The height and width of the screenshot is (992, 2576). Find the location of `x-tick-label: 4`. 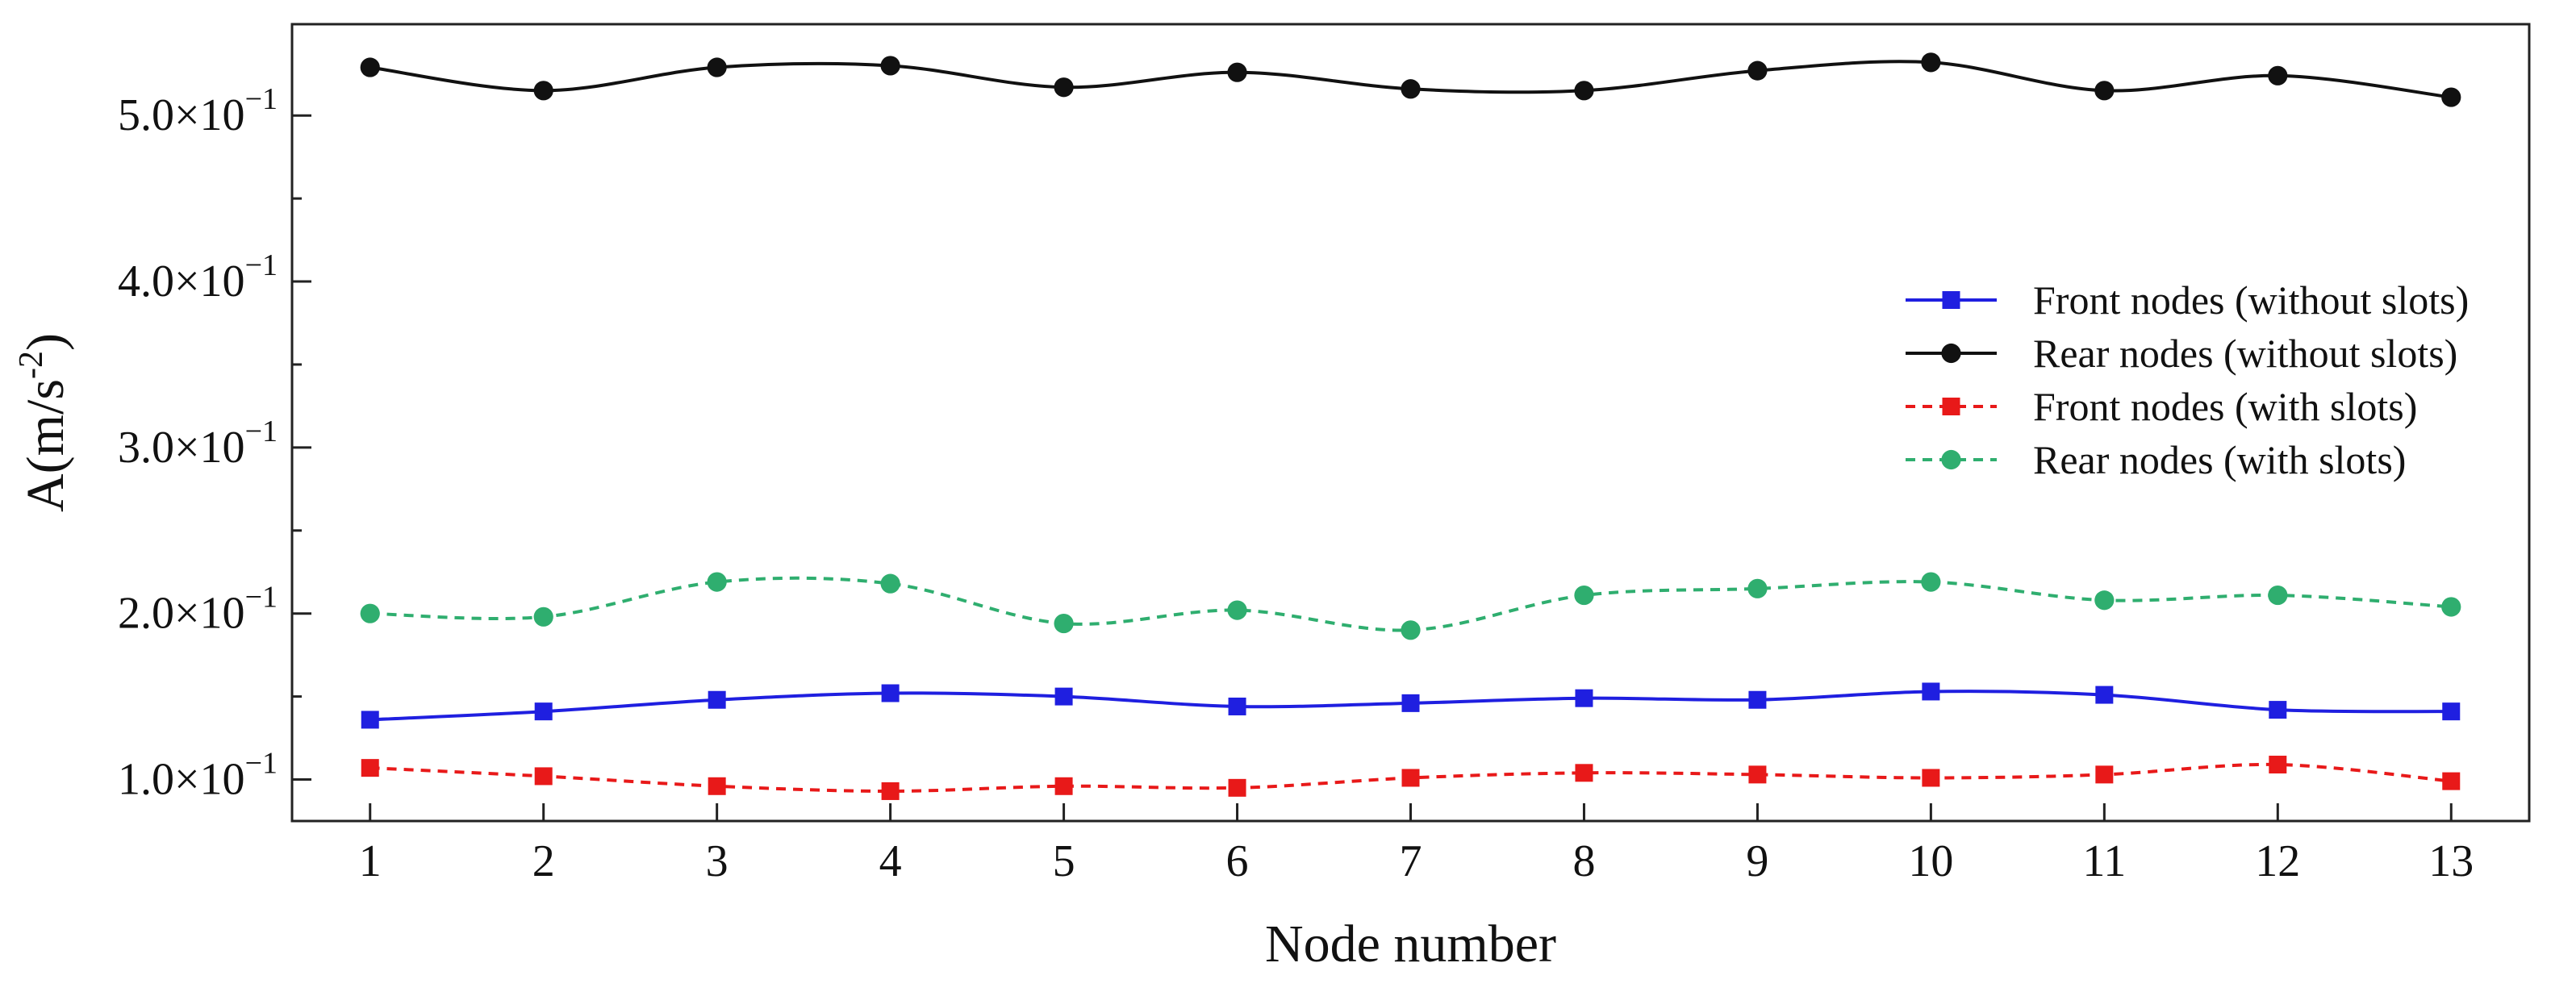

x-tick-label: 4 is located at coordinates (890, 861).